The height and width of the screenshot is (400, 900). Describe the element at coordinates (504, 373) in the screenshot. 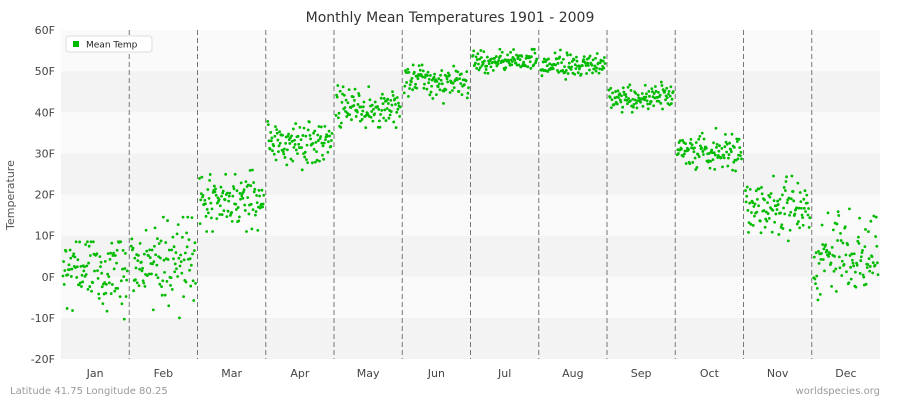

I see `x-tick-label: Jul` at that location.